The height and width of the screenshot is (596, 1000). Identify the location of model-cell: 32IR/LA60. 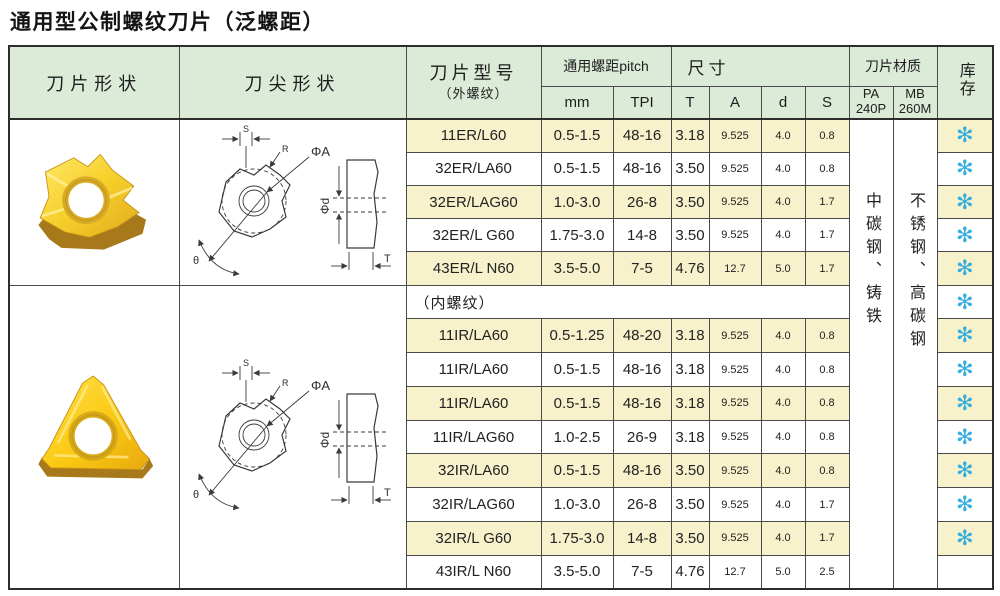
(473, 471).